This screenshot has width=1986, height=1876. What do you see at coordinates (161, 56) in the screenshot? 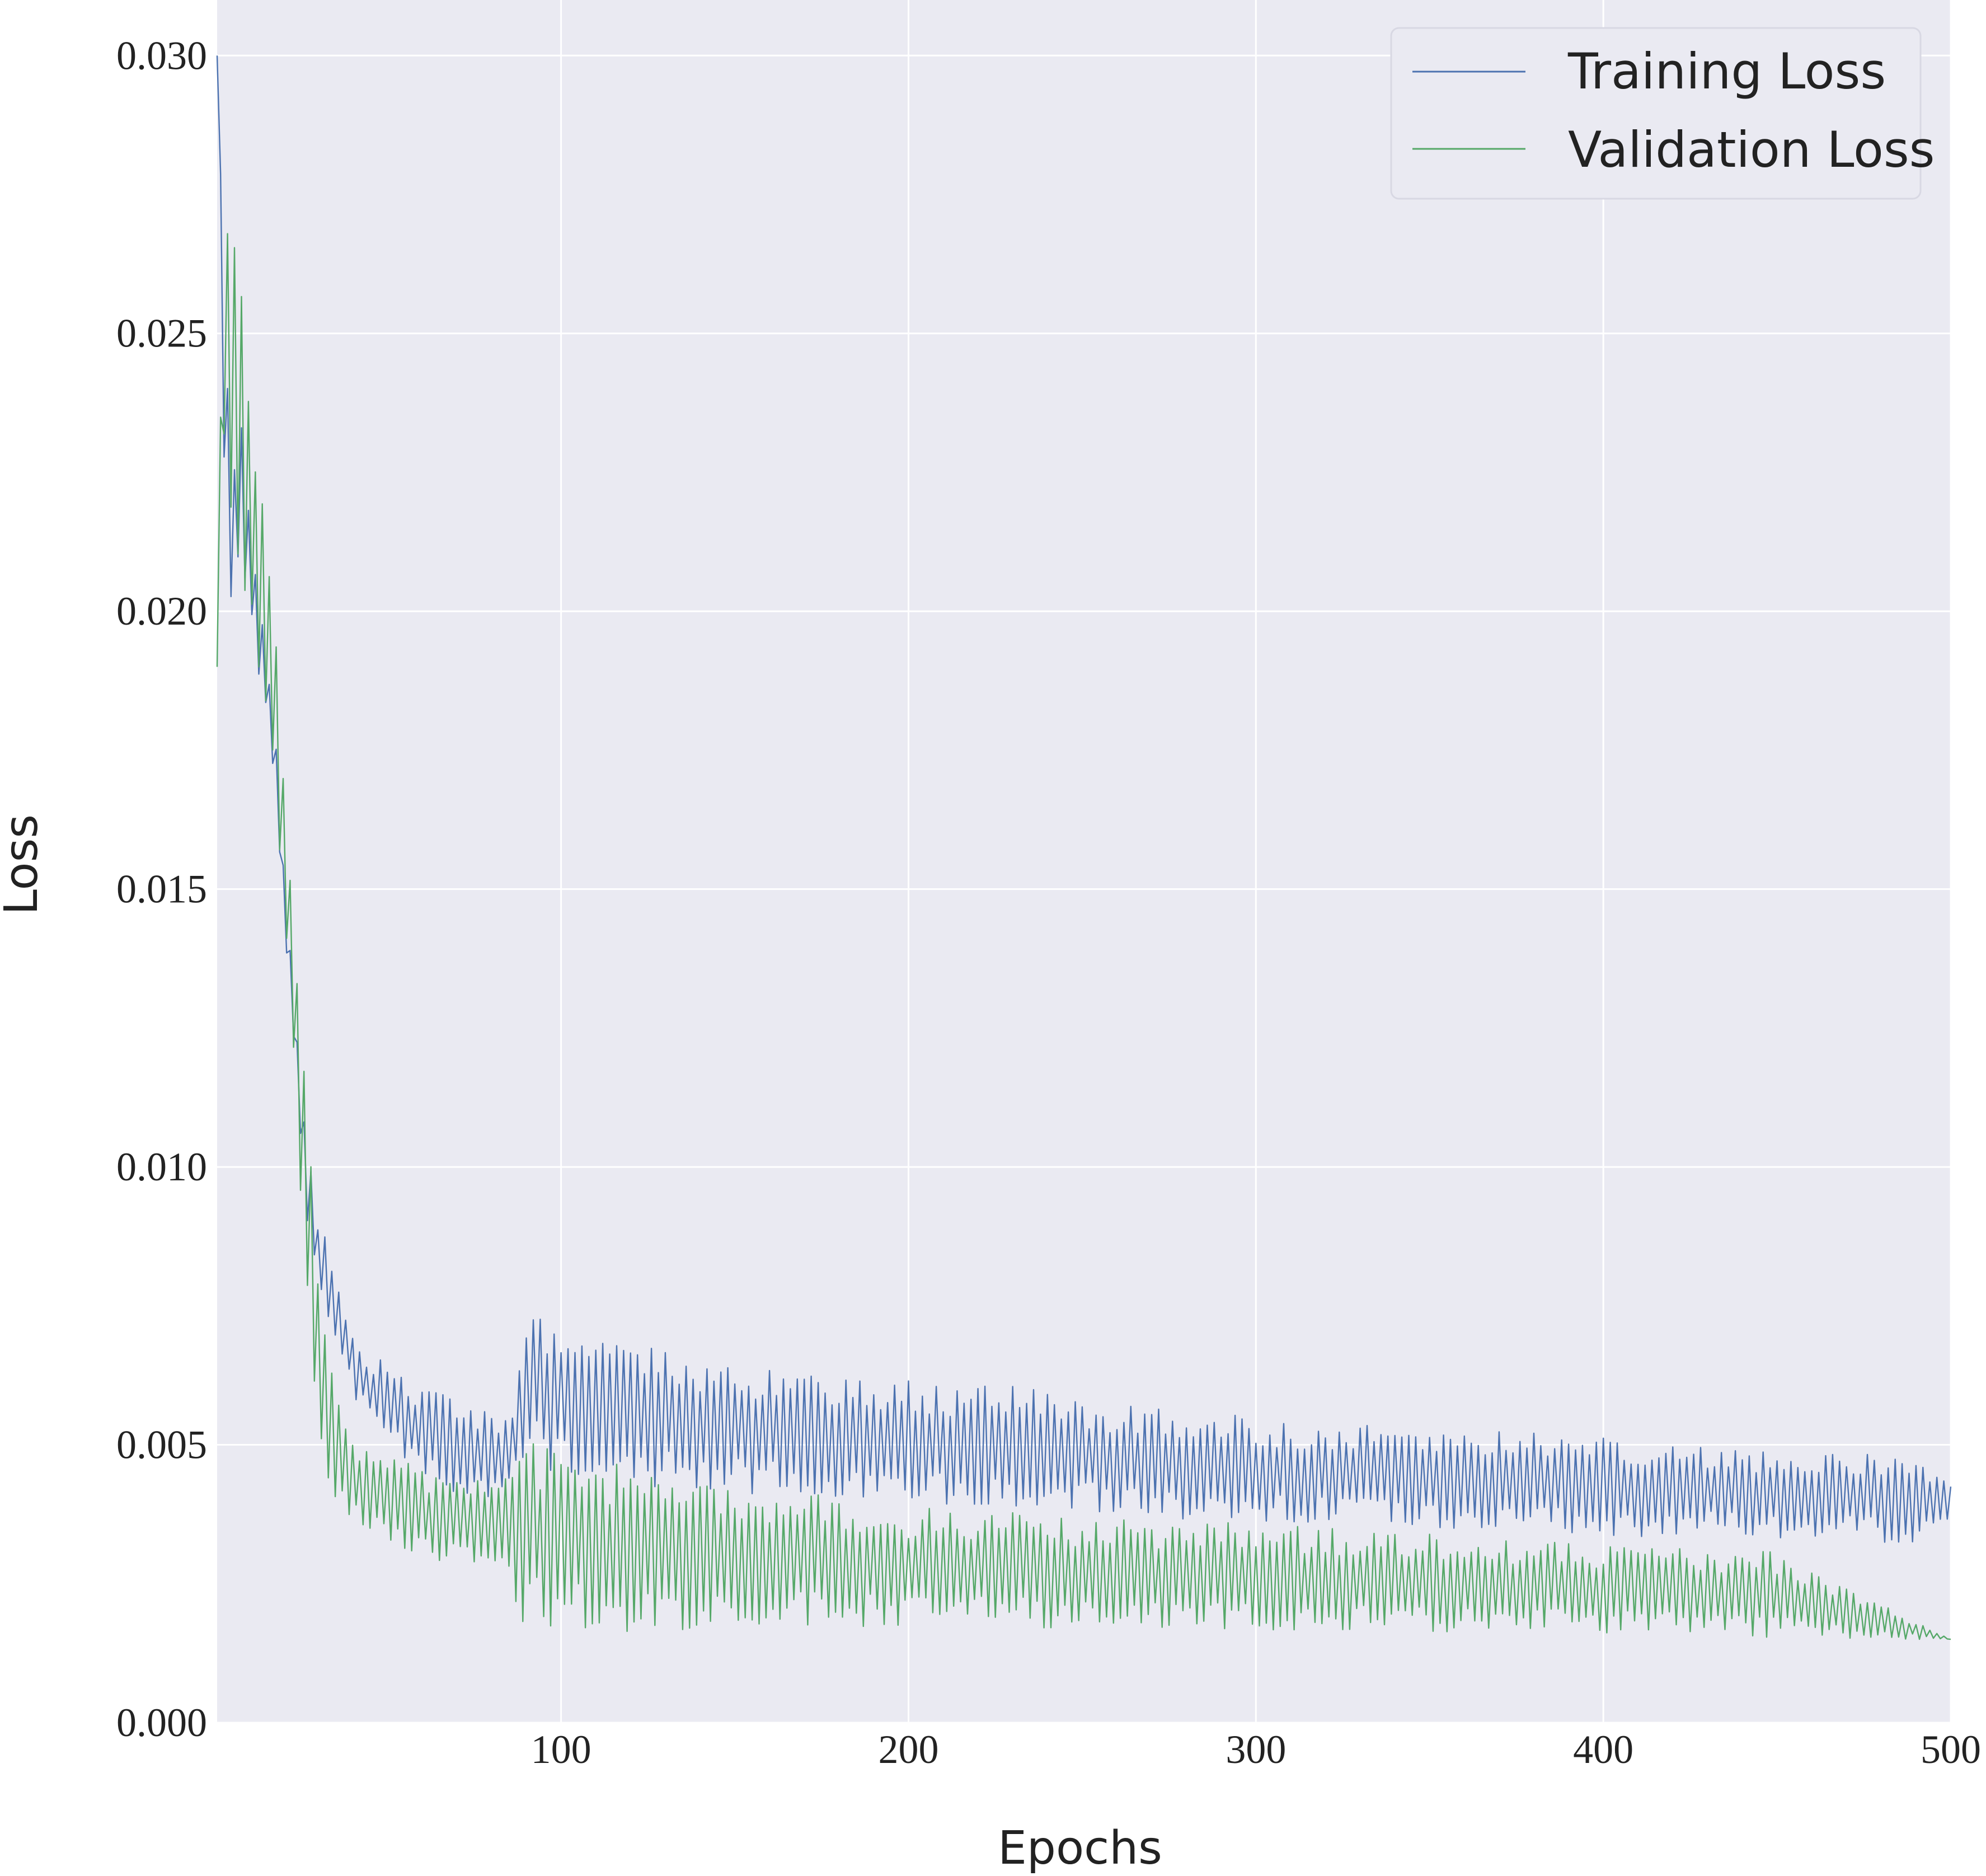
I see `y-tick-label: 0.030` at bounding box center [161, 56].